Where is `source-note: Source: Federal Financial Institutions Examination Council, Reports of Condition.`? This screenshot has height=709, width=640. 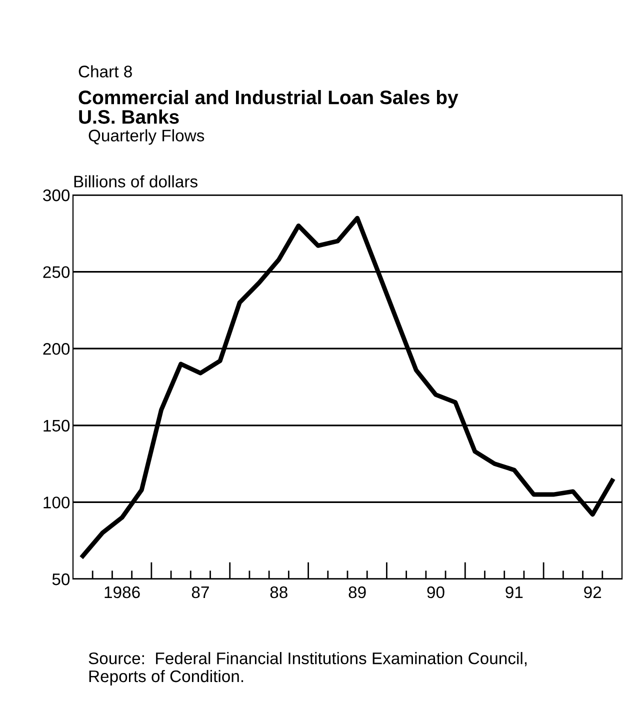 source-note: Source: Federal Financial Institutions Examination Council, Reports of Condition. is located at coordinates (307, 669).